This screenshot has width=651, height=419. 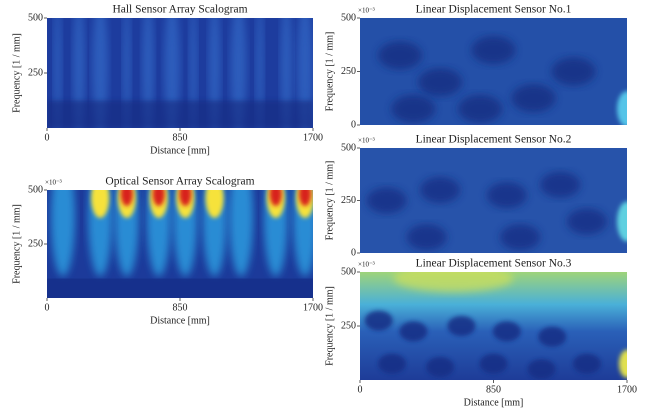 I want to click on chart-title: Optical Sensor Array Scalogram, so click(x=179, y=182).